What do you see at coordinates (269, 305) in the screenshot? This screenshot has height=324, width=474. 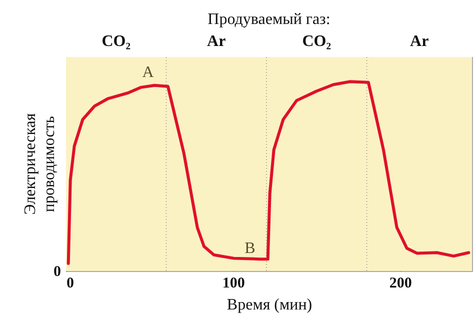 I see `x-axis-title: Время (мин)` at bounding box center [269, 305].